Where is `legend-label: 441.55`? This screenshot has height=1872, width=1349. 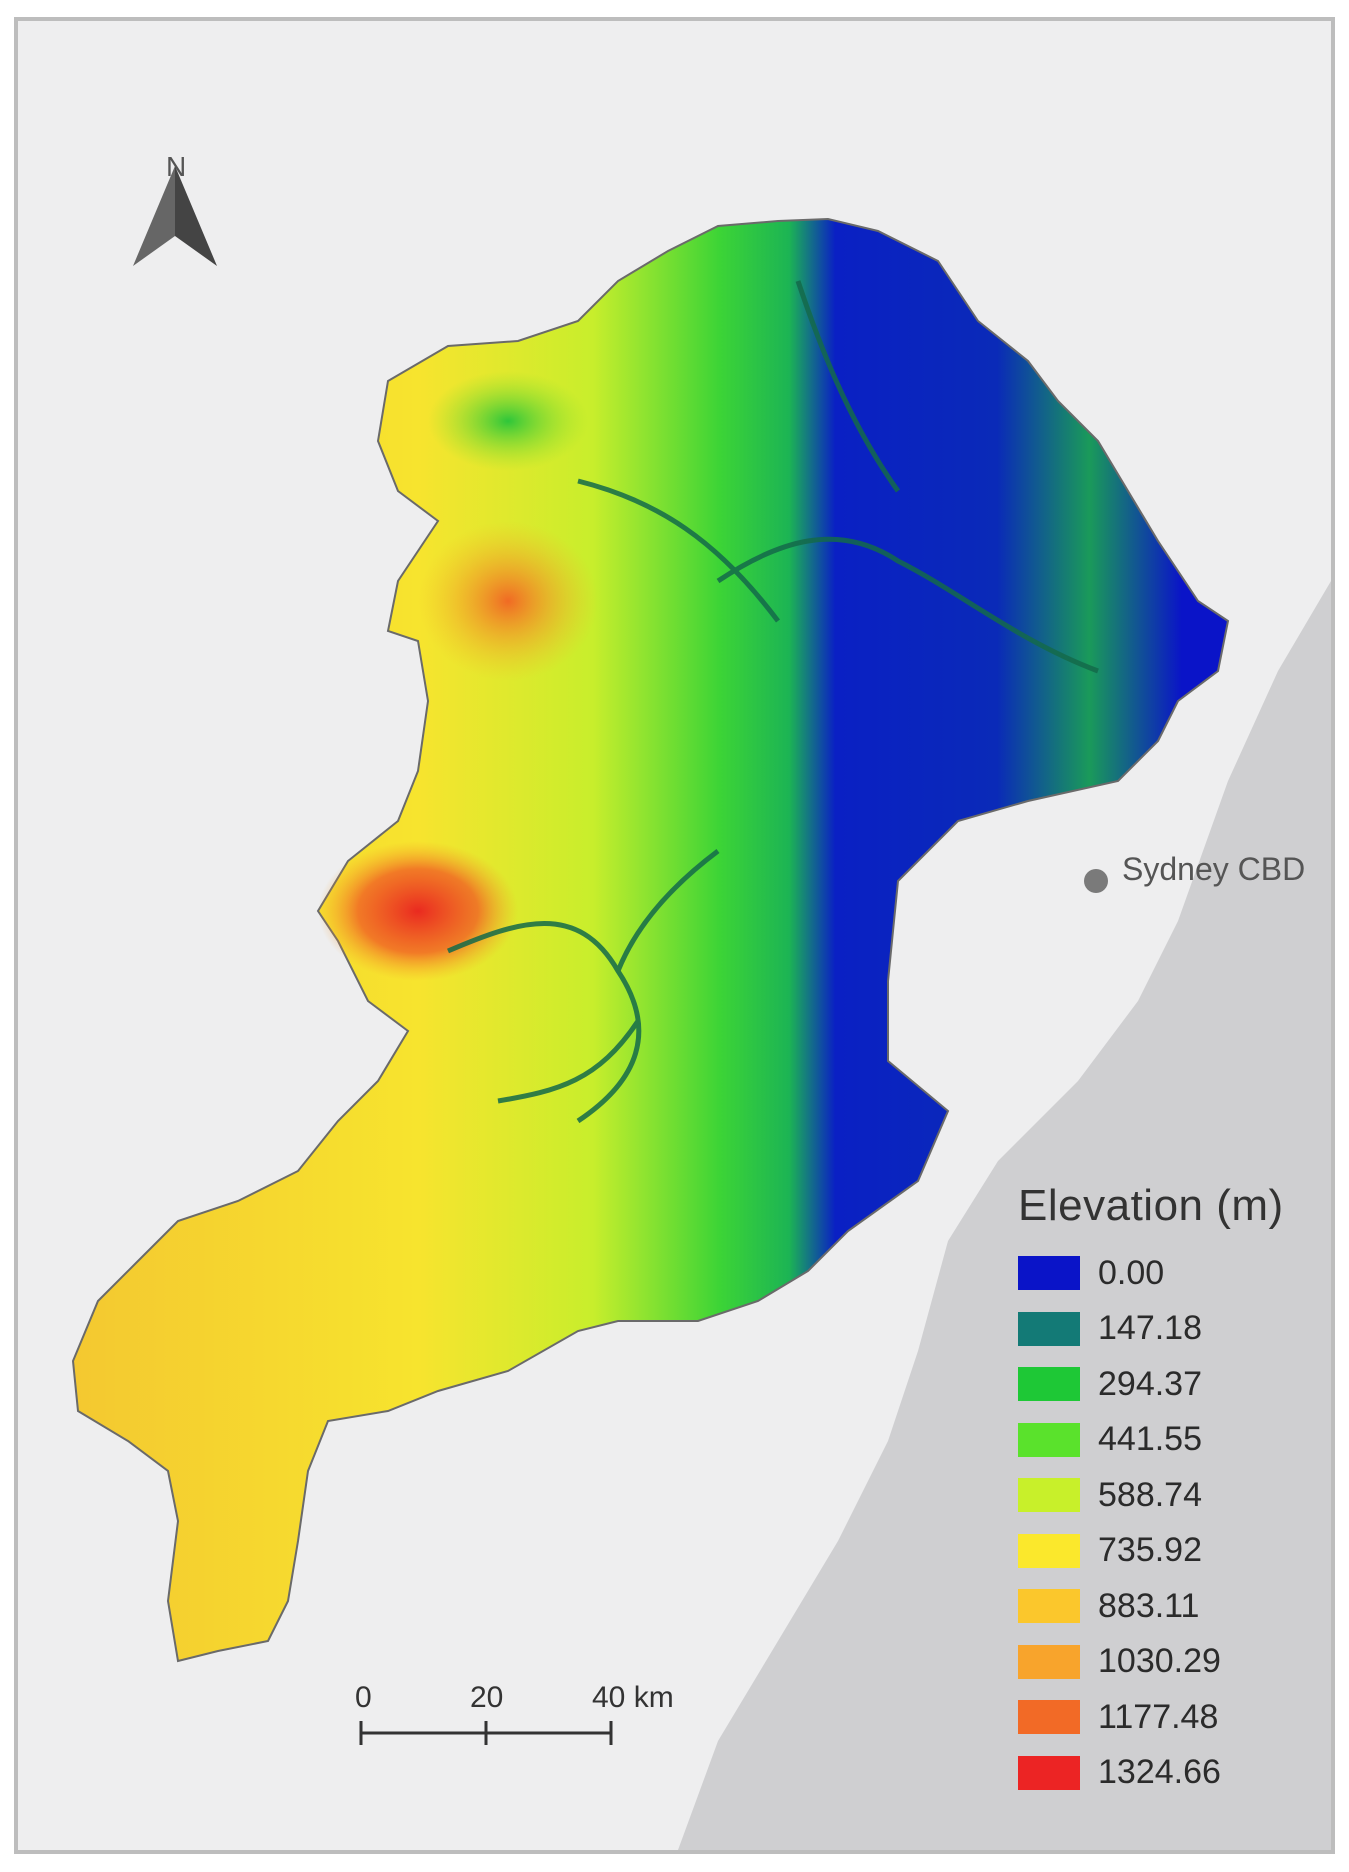 legend-label: 441.55 is located at coordinates (1150, 1439).